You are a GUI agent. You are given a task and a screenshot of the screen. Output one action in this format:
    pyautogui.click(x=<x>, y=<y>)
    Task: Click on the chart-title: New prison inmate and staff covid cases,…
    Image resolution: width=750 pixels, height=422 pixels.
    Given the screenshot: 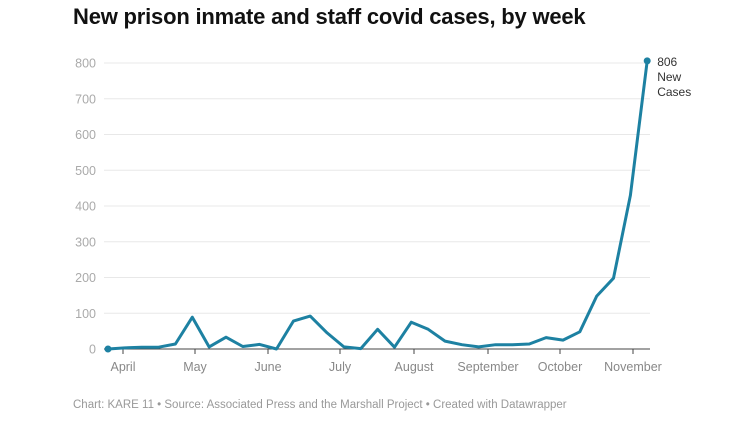 What is the action you would take?
    pyautogui.click(x=329, y=16)
    